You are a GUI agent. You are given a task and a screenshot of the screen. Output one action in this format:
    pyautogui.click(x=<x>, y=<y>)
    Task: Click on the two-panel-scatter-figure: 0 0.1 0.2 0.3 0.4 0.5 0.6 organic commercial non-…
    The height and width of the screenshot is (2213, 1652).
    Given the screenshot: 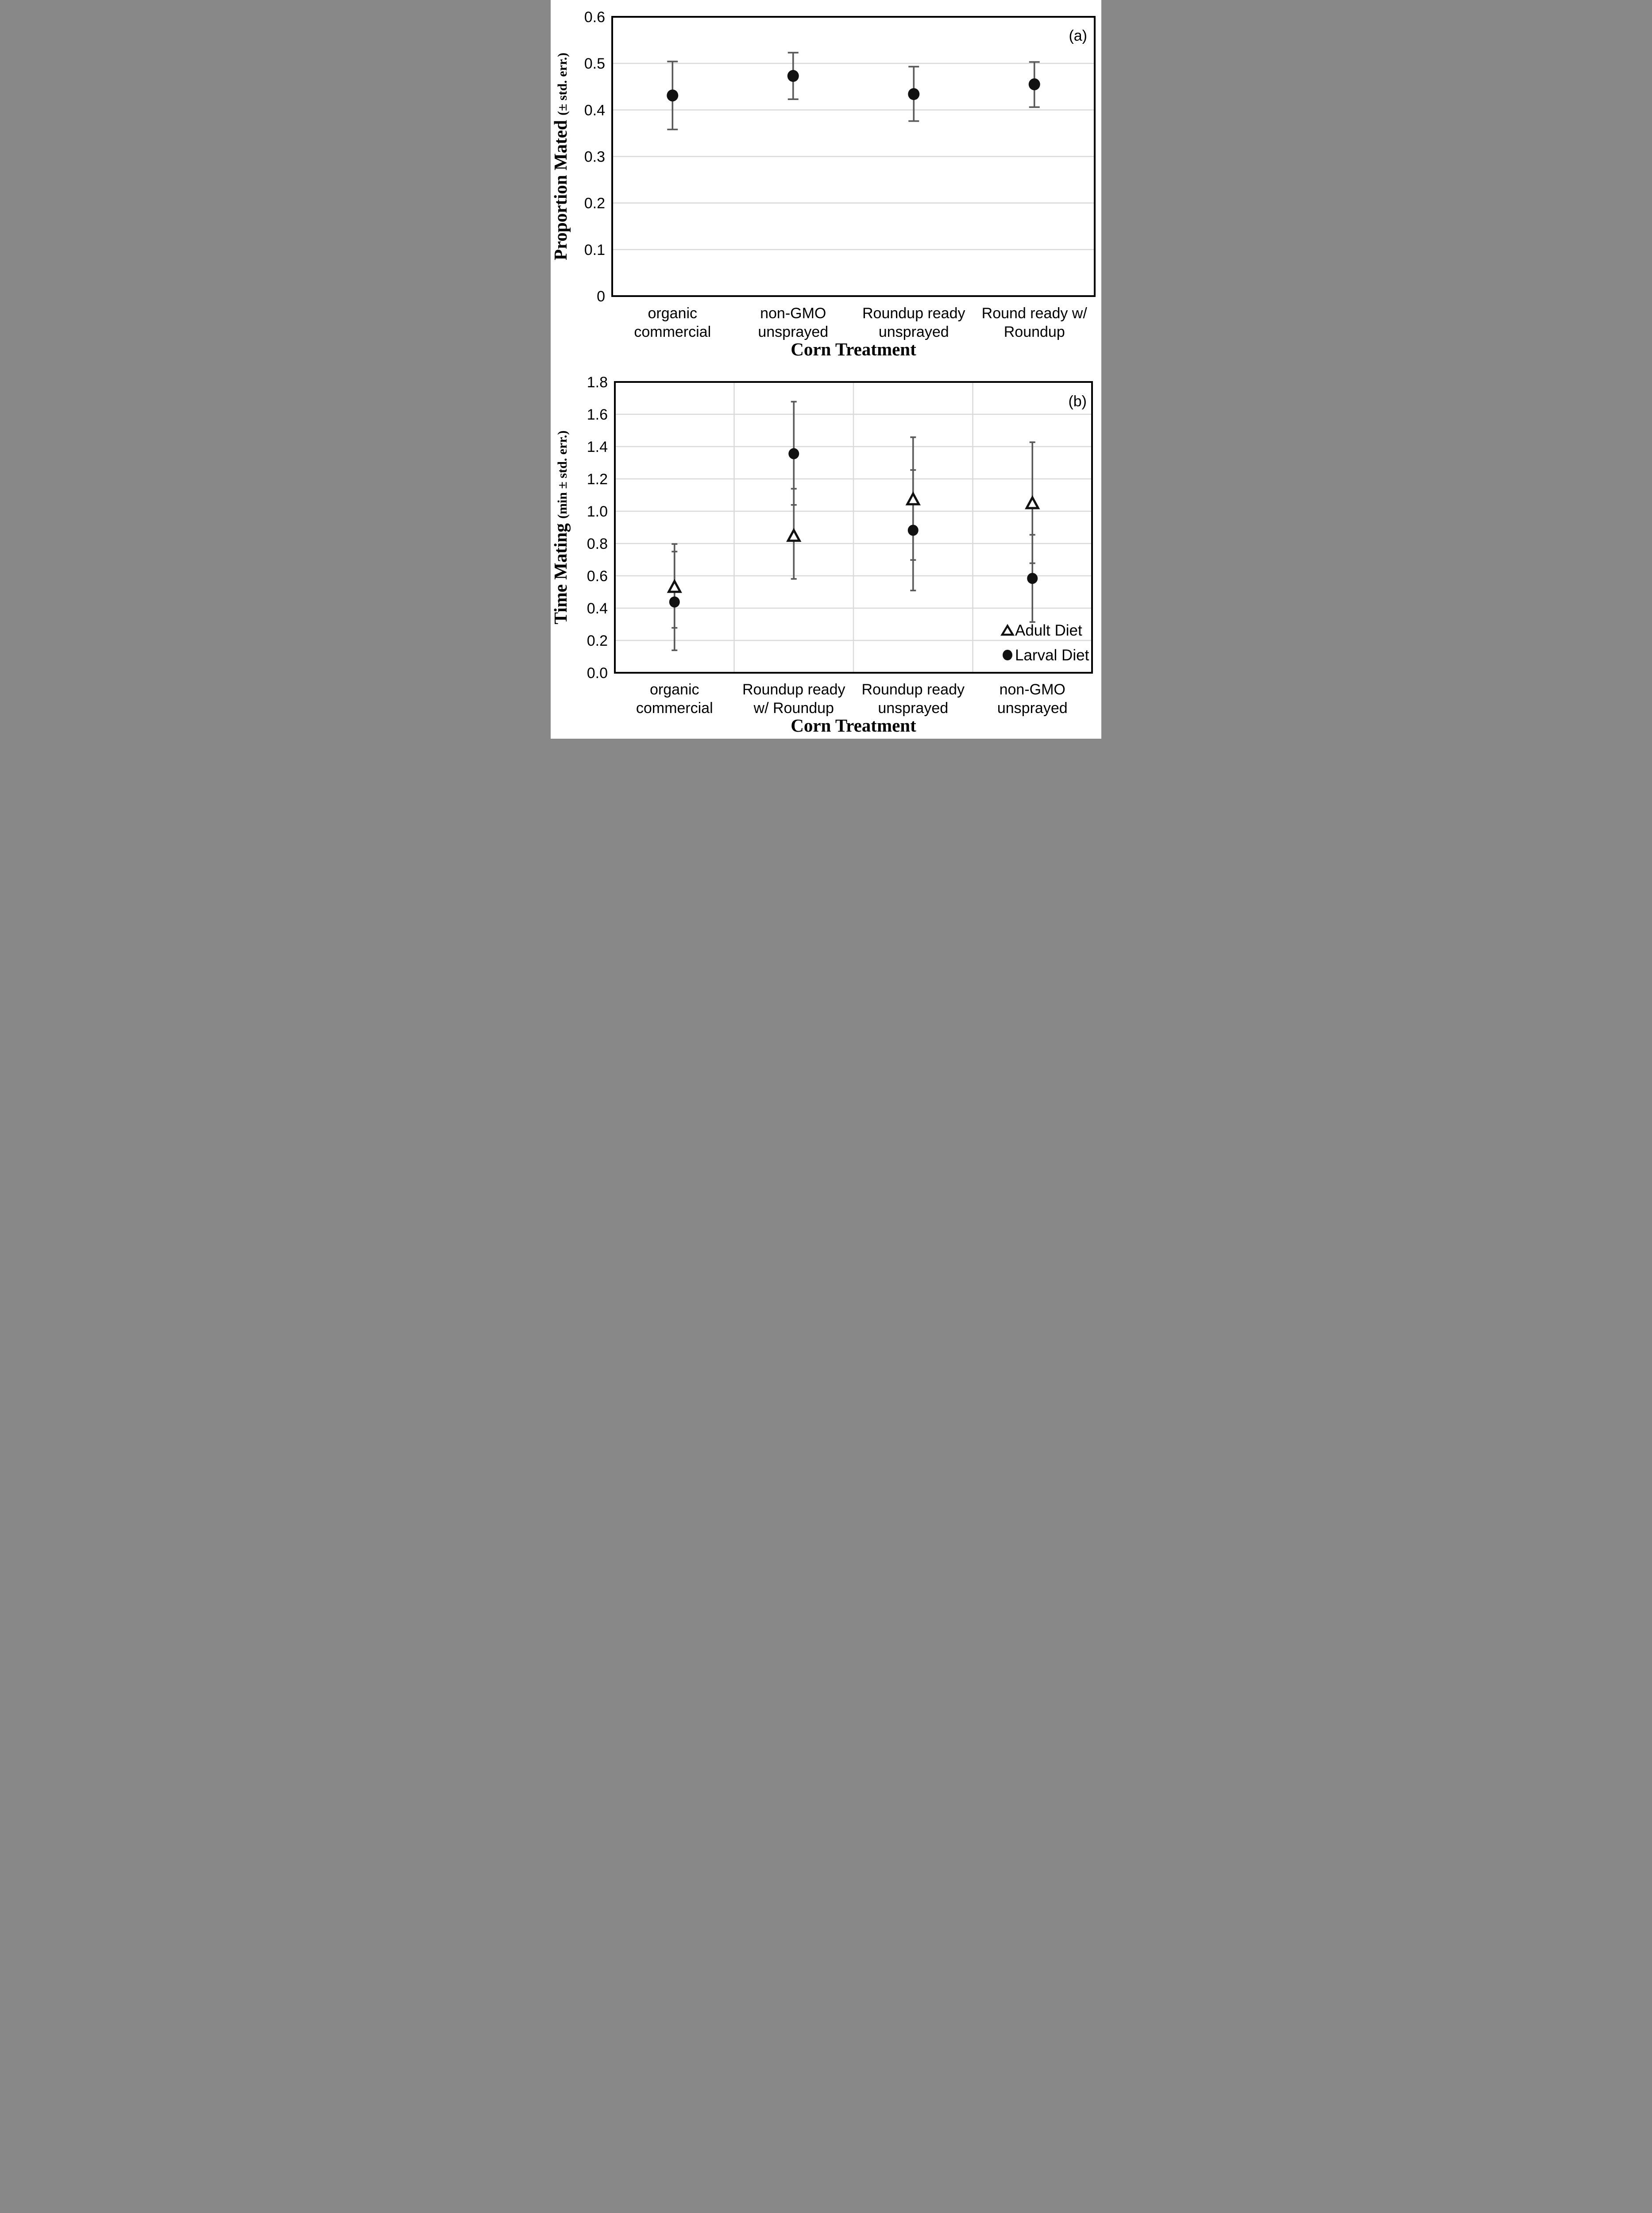 What is the action you would take?
    pyautogui.click(x=826, y=369)
    